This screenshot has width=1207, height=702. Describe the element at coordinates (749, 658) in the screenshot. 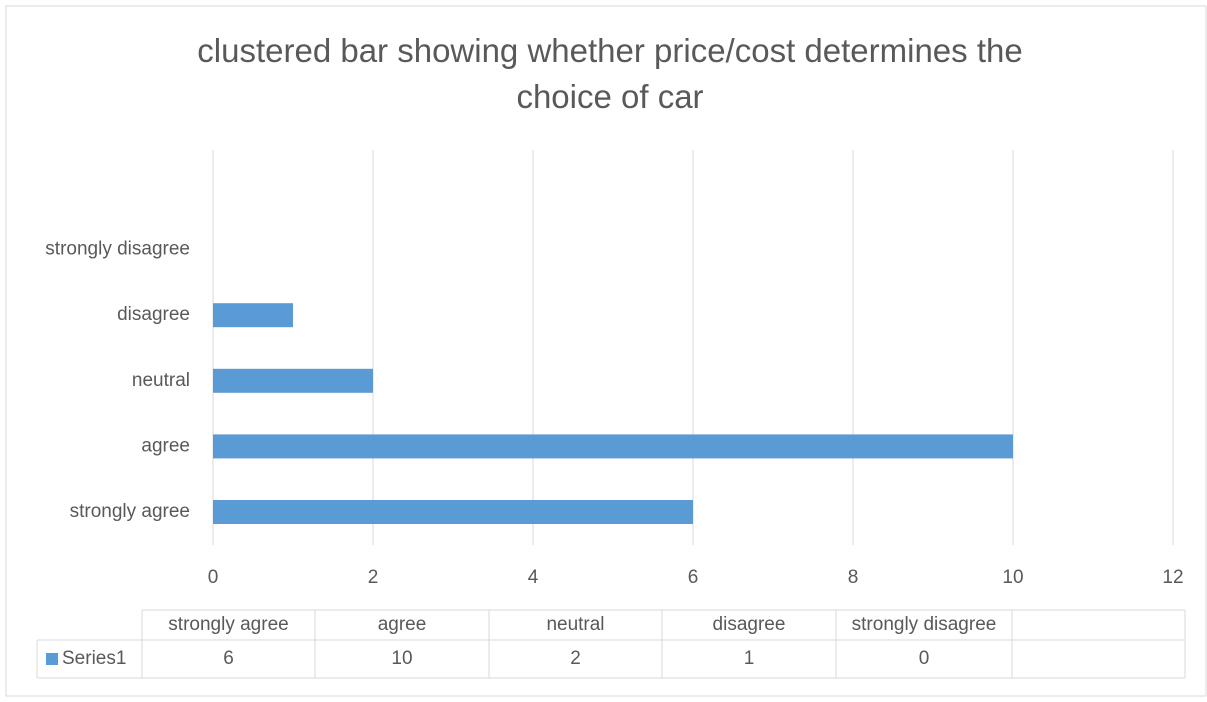

I see `table-value: 1` at that location.